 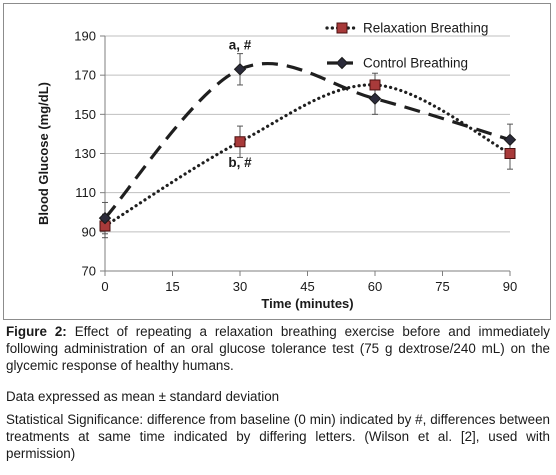 What do you see at coordinates (240, 104) in the screenshot?
I see `label-layer: a, # b, #` at bounding box center [240, 104].